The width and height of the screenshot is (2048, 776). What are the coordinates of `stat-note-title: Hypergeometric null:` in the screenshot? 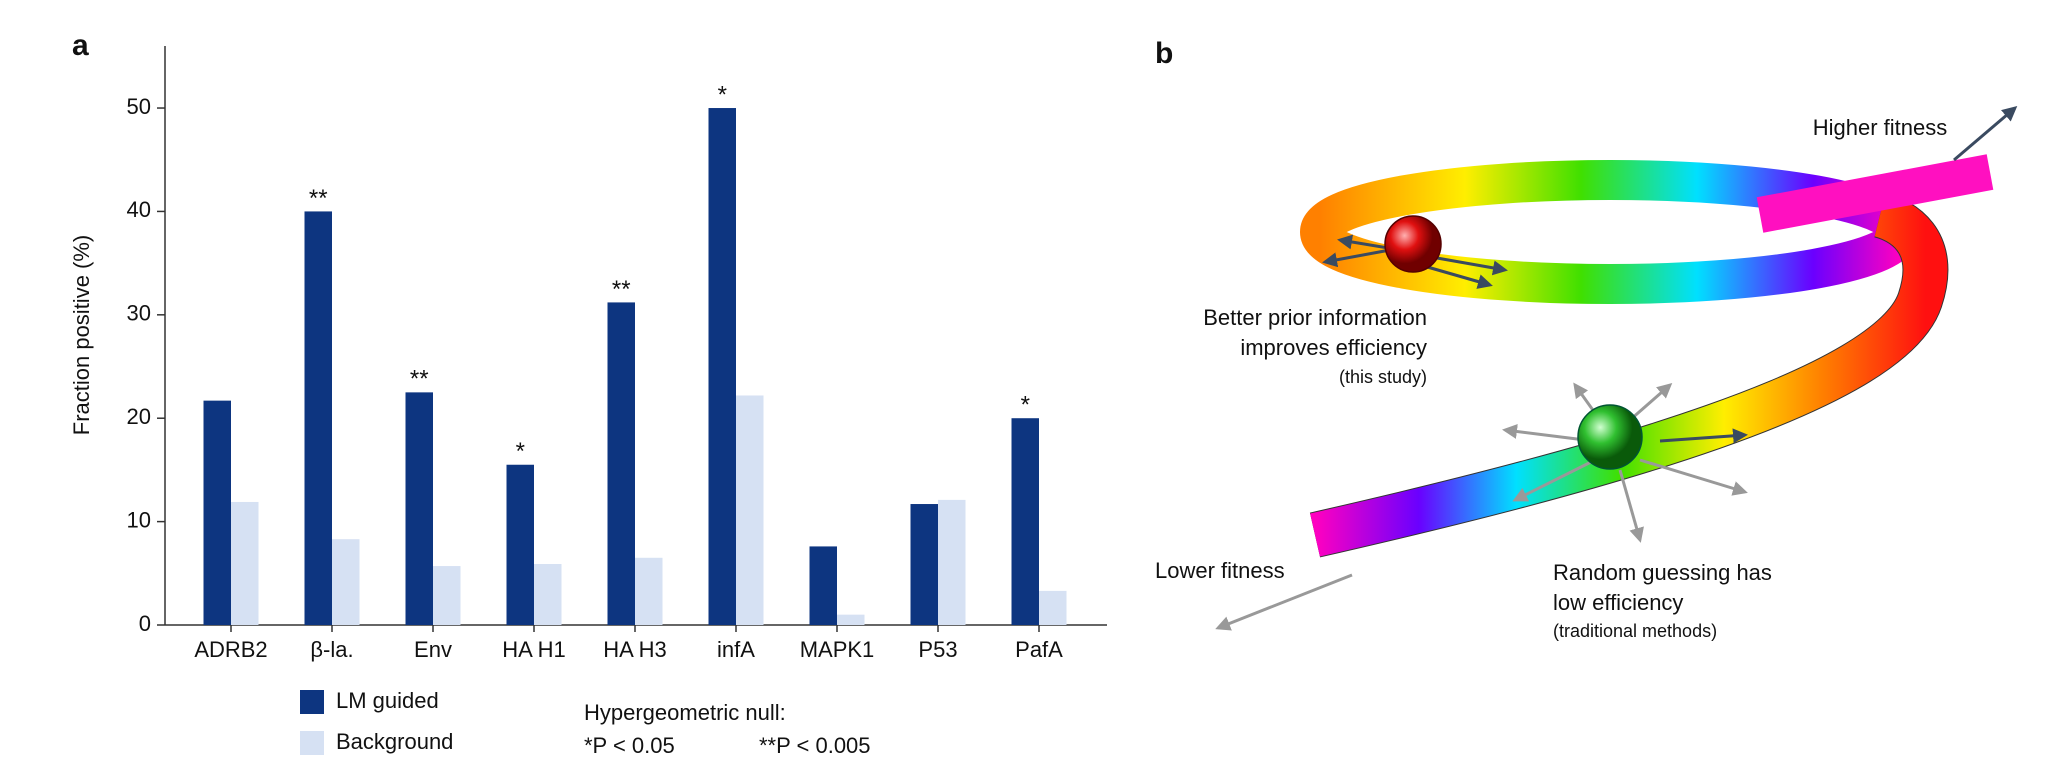 It's located at (685, 712).